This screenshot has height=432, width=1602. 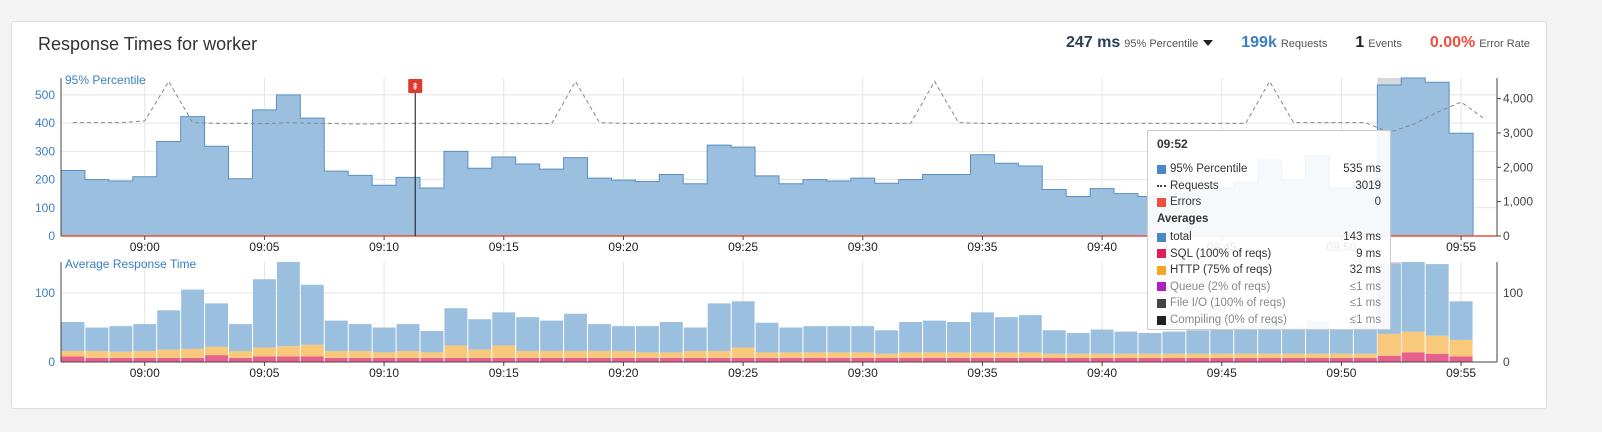 I want to click on events-value: 1, so click(x=1360, y=42).